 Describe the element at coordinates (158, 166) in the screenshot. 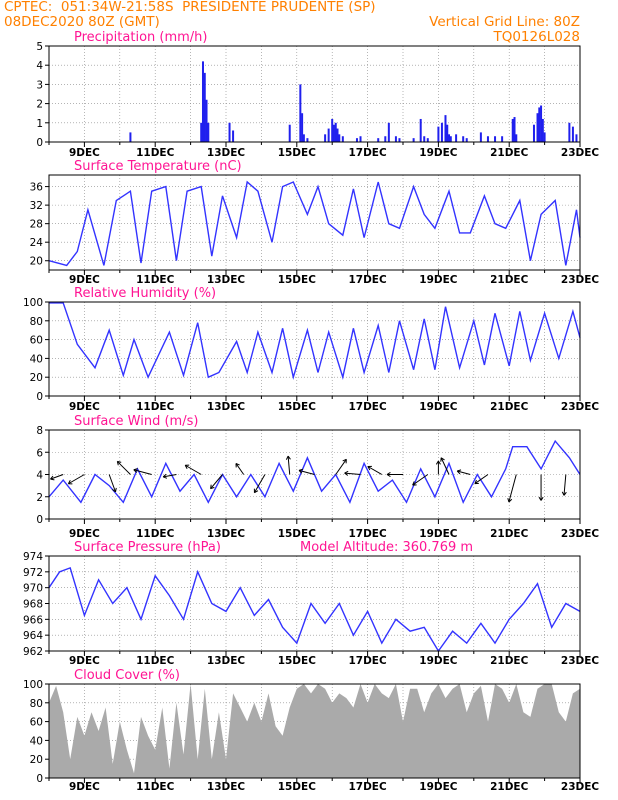

I see `panel-title: Surface Temperature (nC)` at that location.